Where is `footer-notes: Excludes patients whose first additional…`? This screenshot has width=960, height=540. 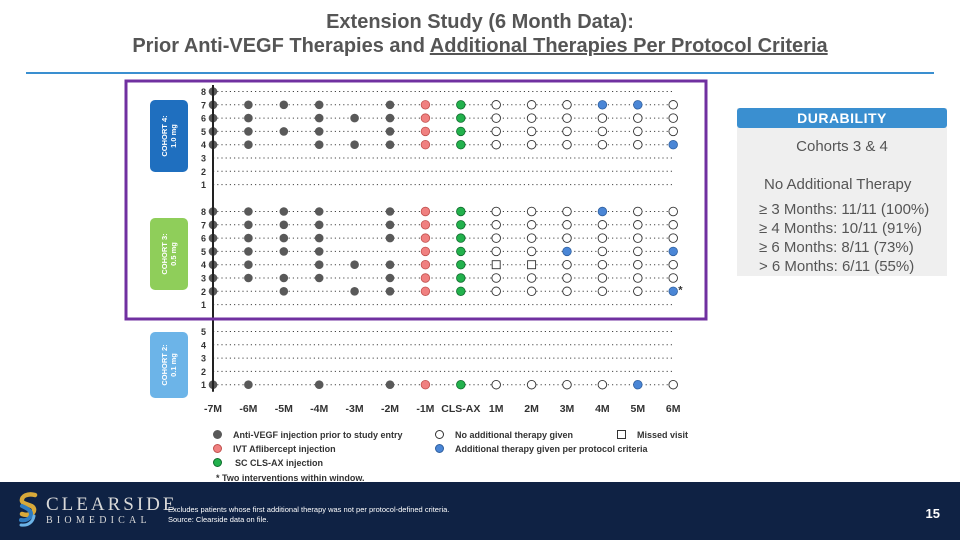
footer-notes: Excludes patients whose first additional… is located at coordinates (308, 515).